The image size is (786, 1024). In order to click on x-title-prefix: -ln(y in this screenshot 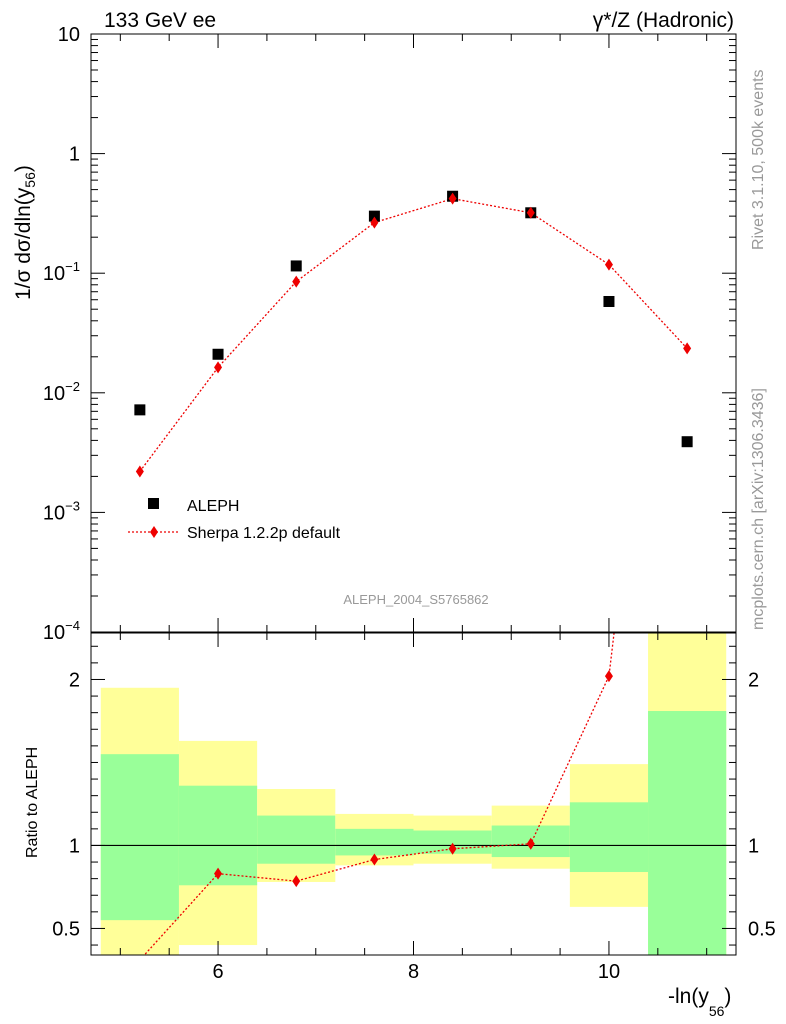, I will do `click(688, 996)`.